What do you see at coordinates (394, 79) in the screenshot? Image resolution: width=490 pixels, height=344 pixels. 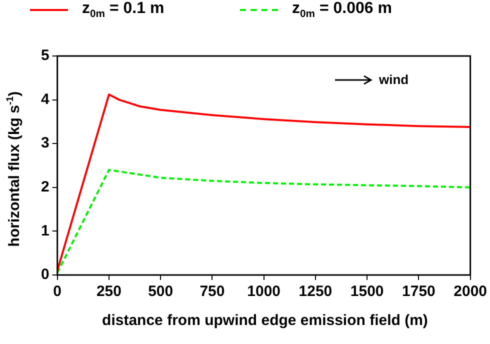 I see `annotation: wind` at bounding box center [394, 79].